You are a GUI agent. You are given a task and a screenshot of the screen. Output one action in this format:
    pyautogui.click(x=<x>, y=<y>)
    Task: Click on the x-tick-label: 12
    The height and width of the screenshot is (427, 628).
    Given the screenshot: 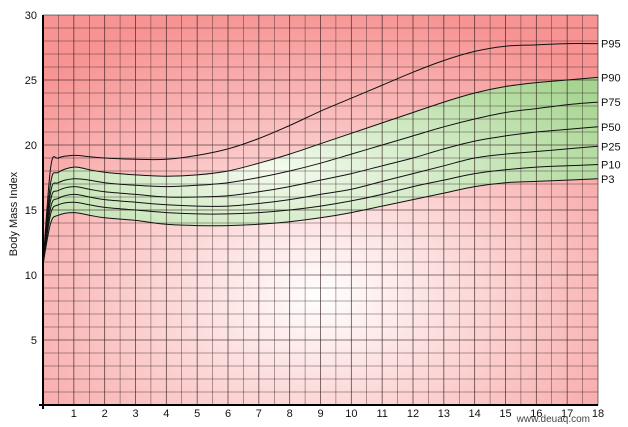 What is the action you would take?
    pyautogui.click(x=413, y=414)
    